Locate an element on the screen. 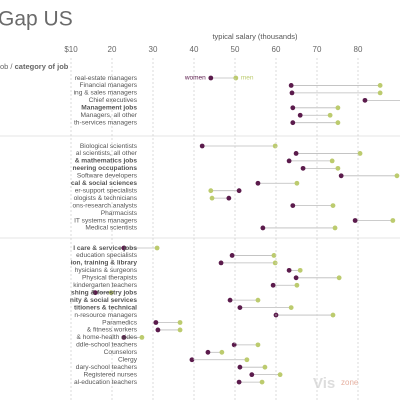  category-label: er-support specialists is located at coordinates (106, 190).